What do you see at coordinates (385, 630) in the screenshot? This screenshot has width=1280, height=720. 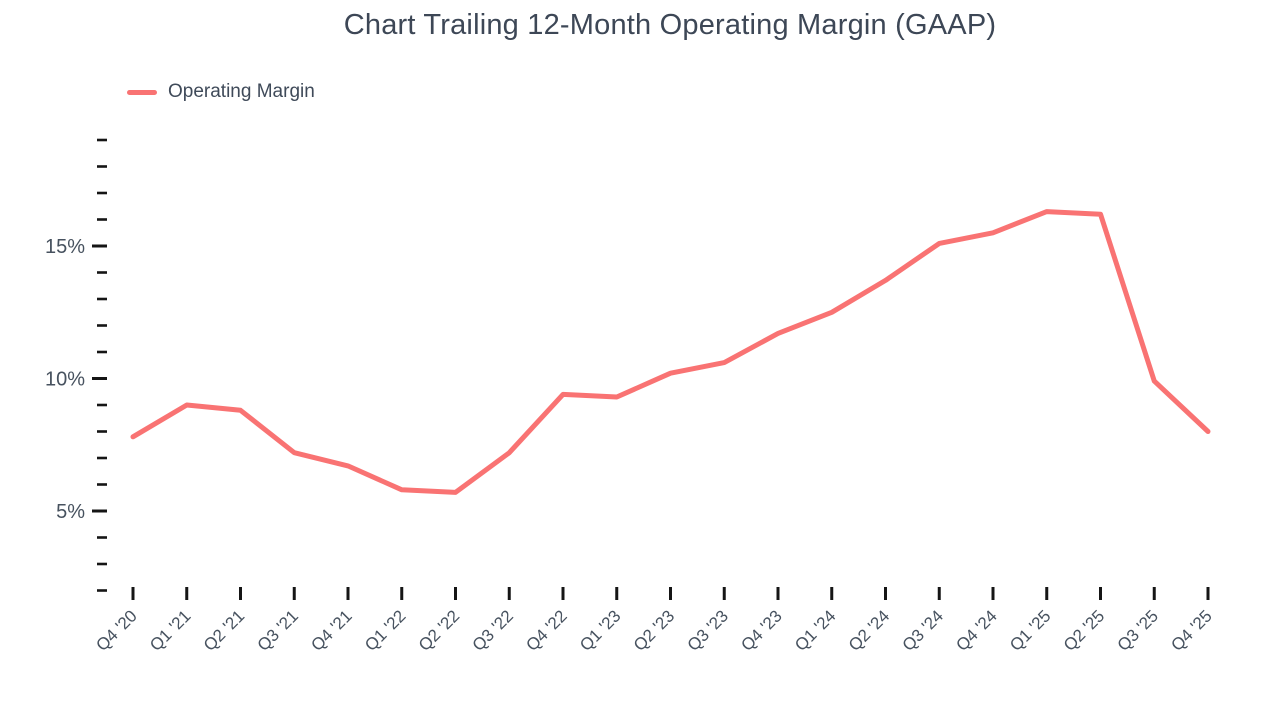 I see `x-axis-tick-label: Q1 '22` at bounding box center [385, 630].